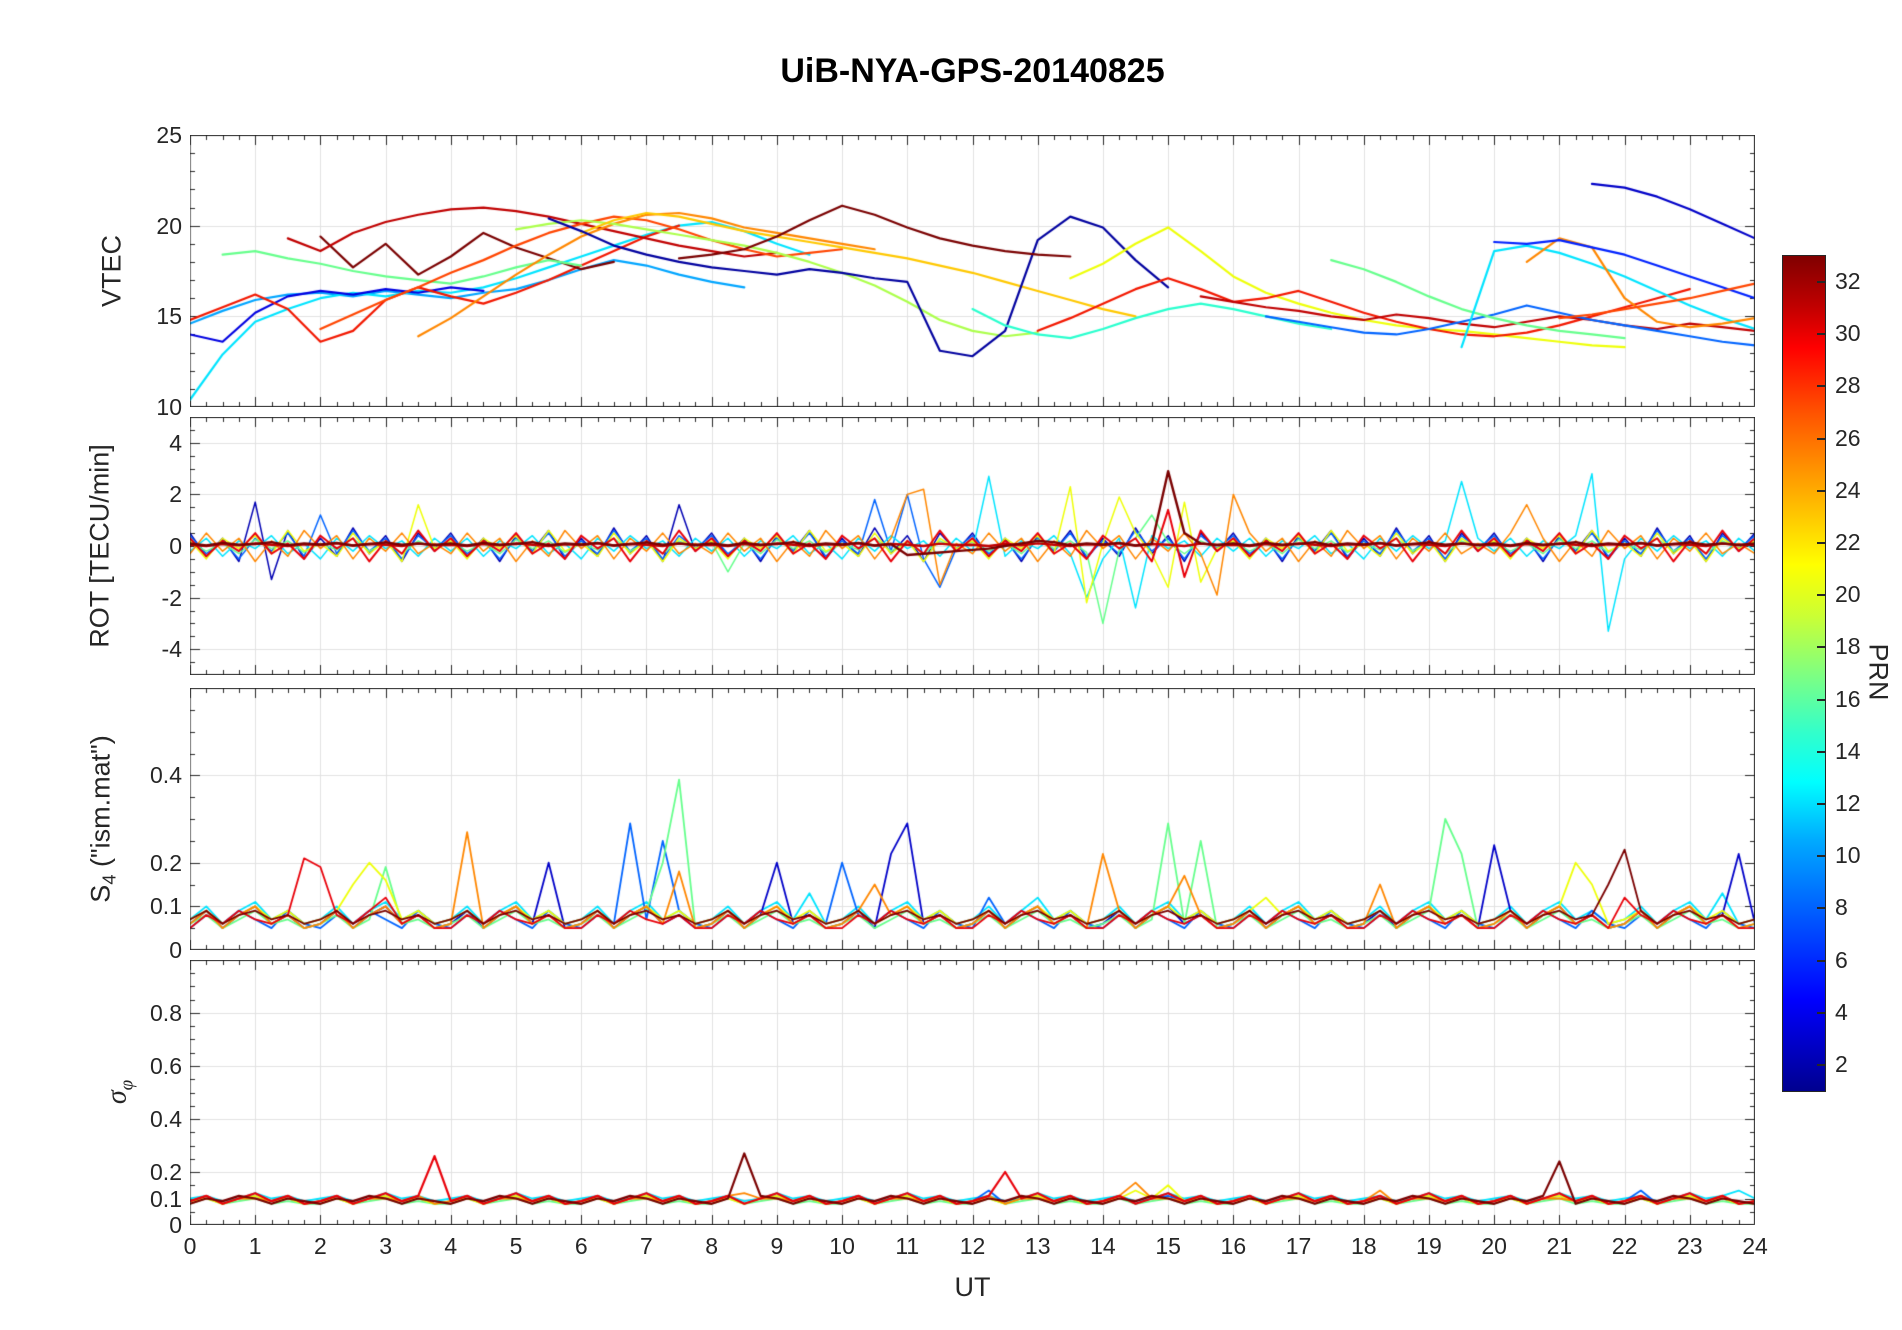  What do you see at coordinates (320, 1246) in the screenshot?
I see `x-tick-label: 2` at bounding box center [320, 1246].